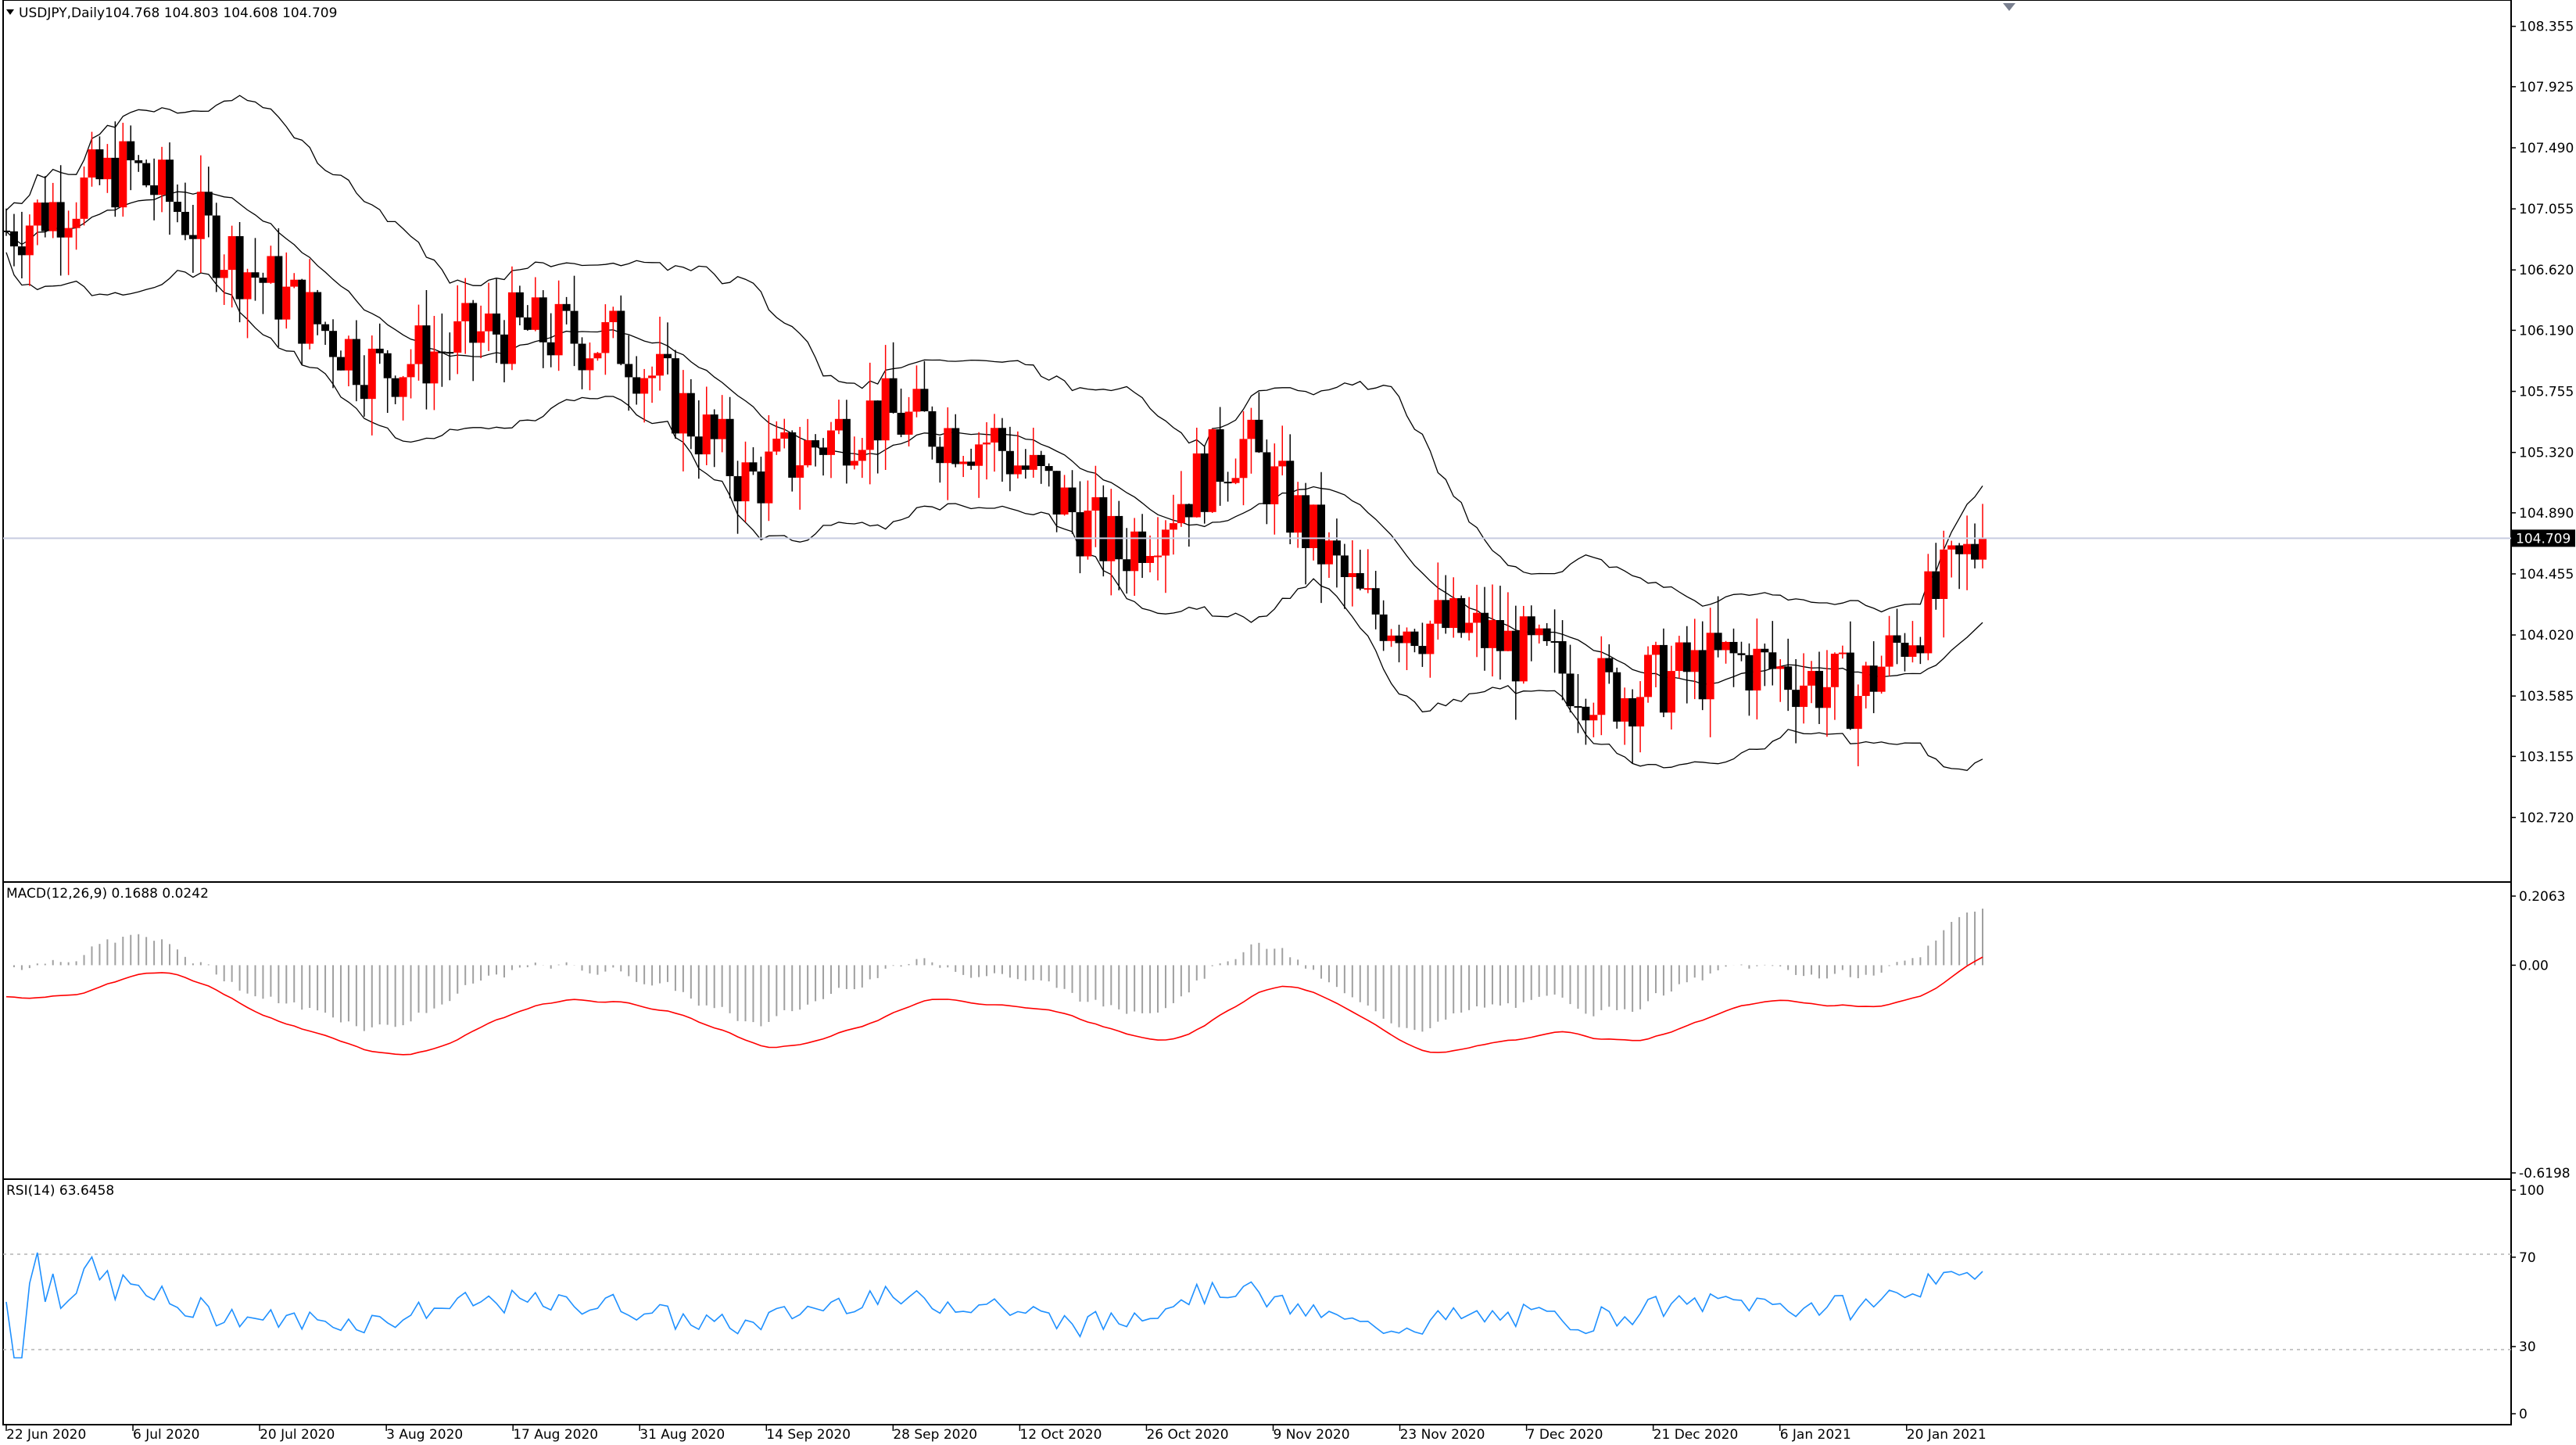  I want to click on price-tick-label: 104.020, so click(2546, 636).